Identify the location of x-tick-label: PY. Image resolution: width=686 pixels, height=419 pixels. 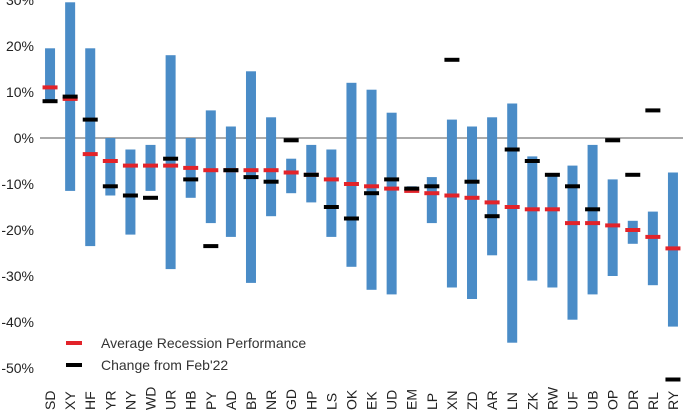
(211, 400).